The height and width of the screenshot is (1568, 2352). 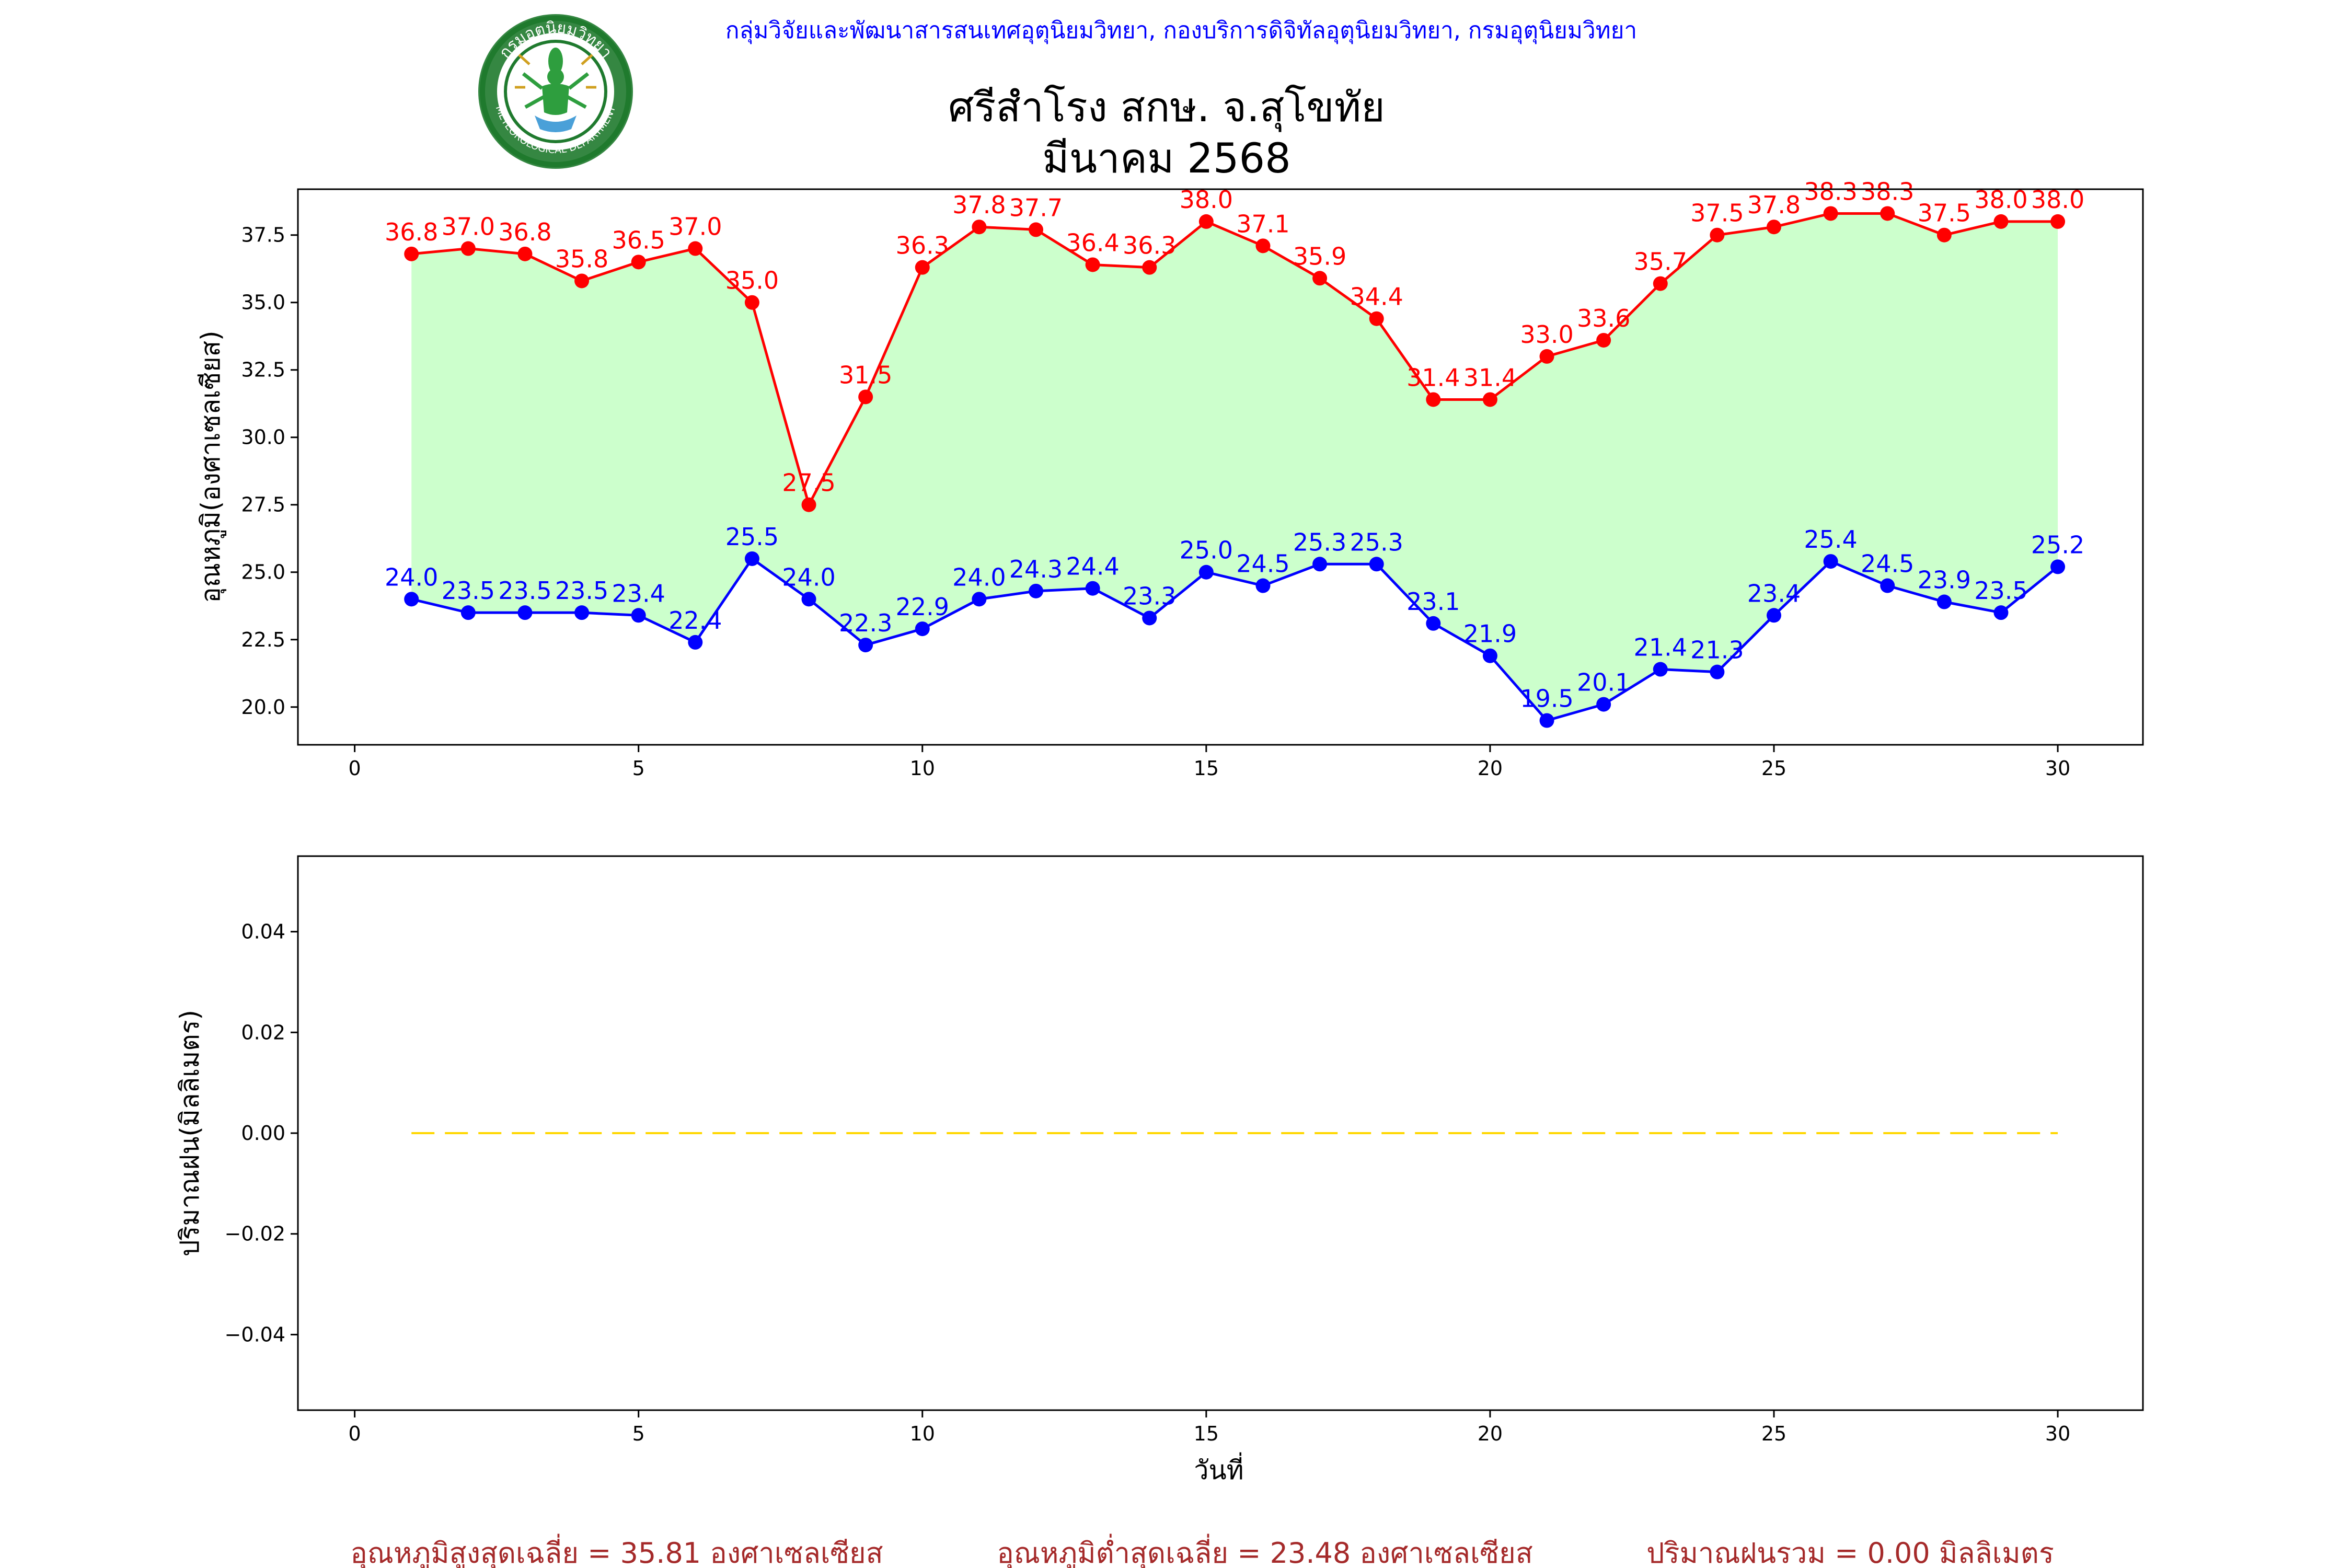 I want to click on temperature-x-tick-label: 15, so click(x=1206, y=768).